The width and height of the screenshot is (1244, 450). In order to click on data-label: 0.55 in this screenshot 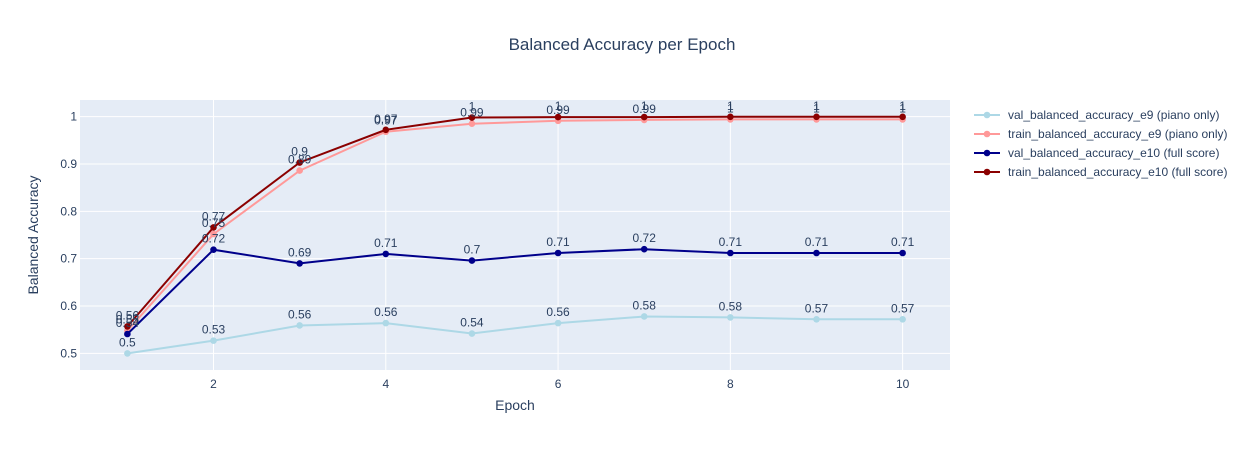, I will do `click(128, 320)`.